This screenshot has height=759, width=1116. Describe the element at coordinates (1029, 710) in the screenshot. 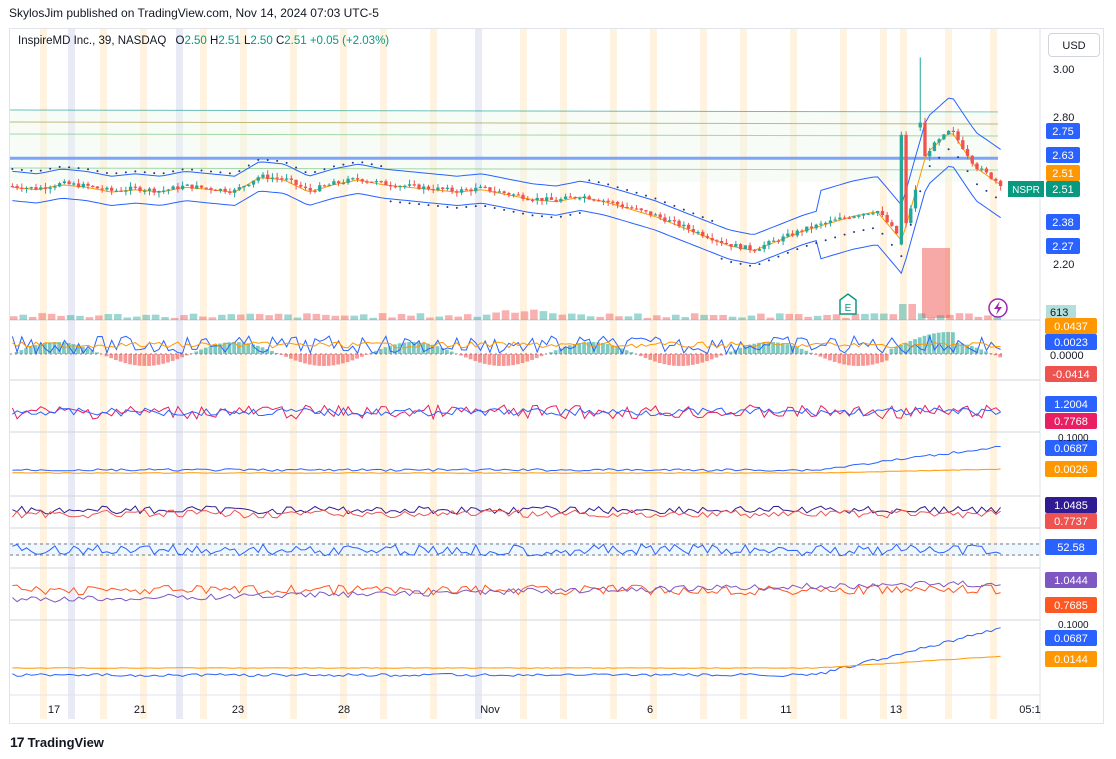

I see `time-axis-label: 05:1` at that location.